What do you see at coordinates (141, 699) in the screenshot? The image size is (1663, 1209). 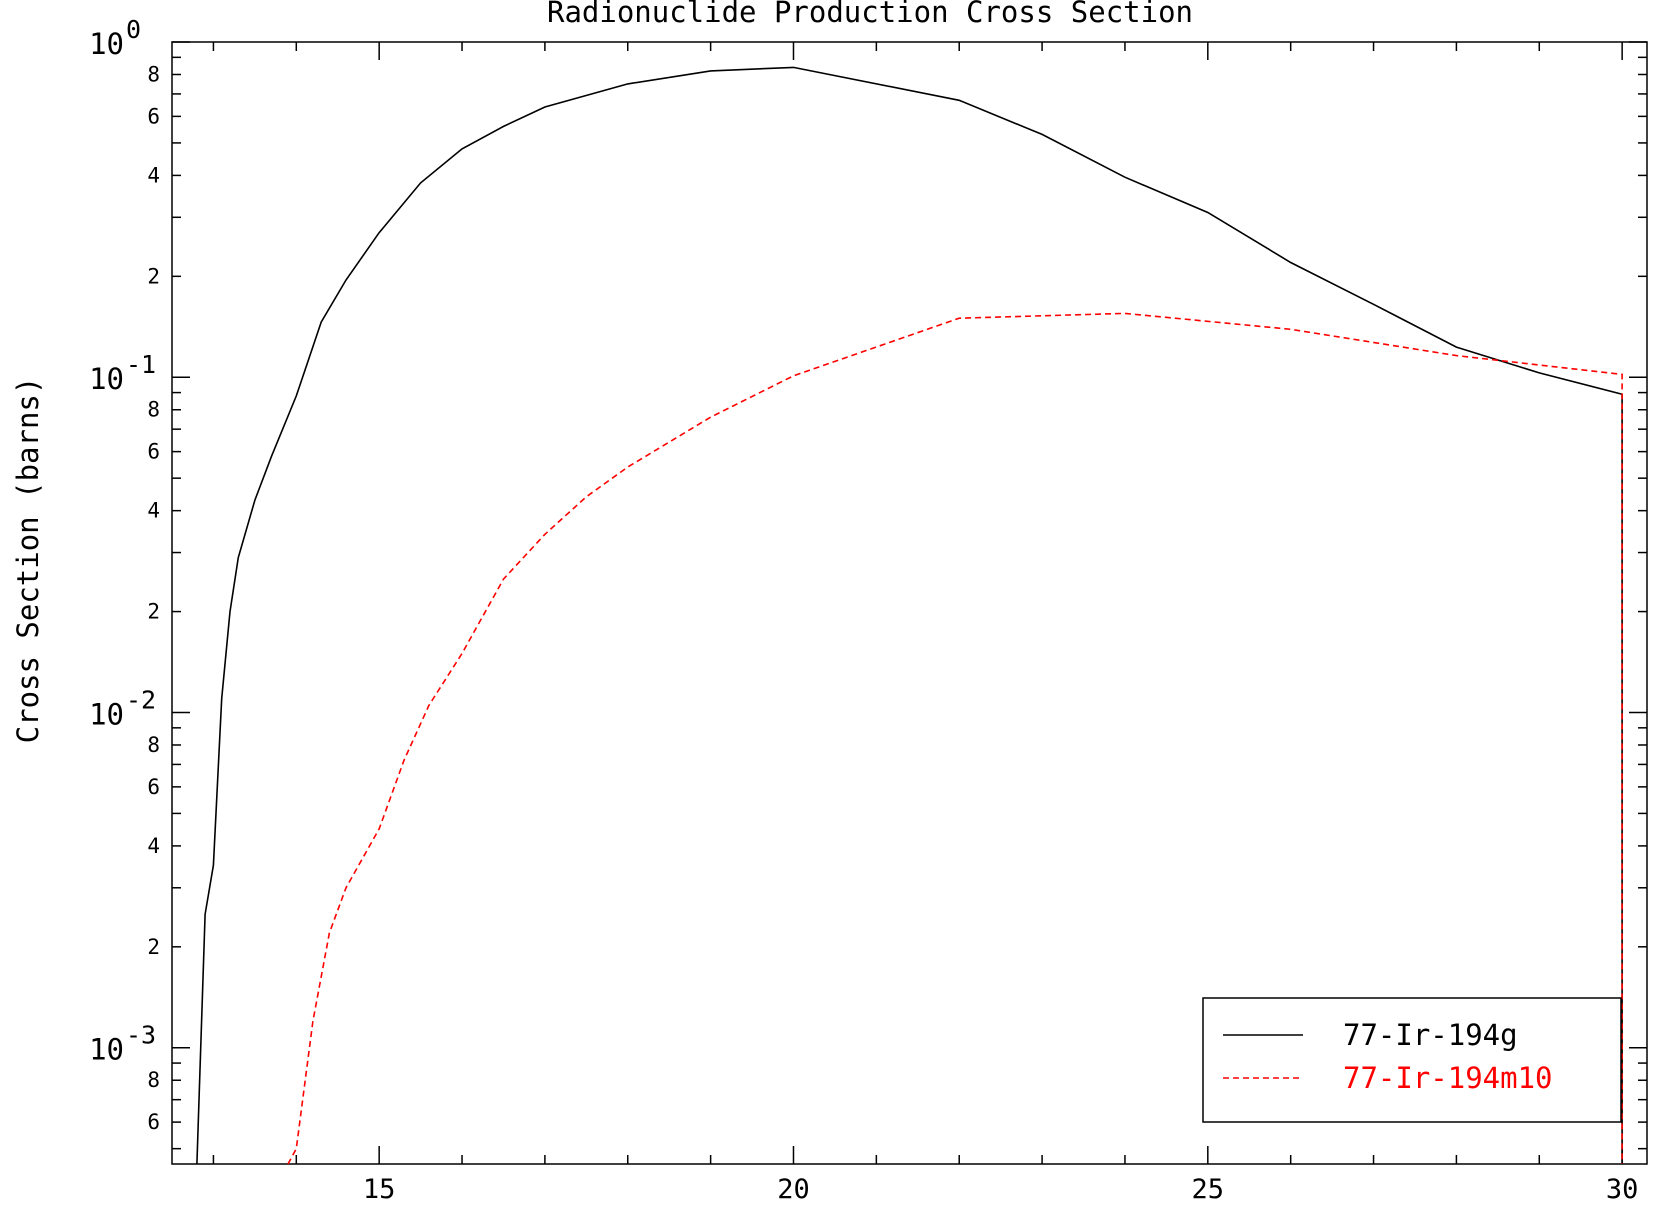 I see `y-decade-label-exponent: -2` at bounding box center [141, 699].